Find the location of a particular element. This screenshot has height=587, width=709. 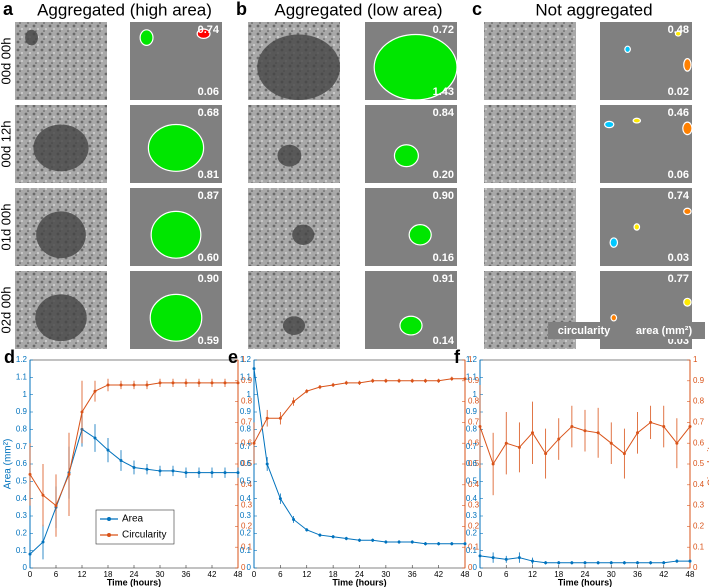

y-tick-label: 0.2 is located at coordinates (472, 532).